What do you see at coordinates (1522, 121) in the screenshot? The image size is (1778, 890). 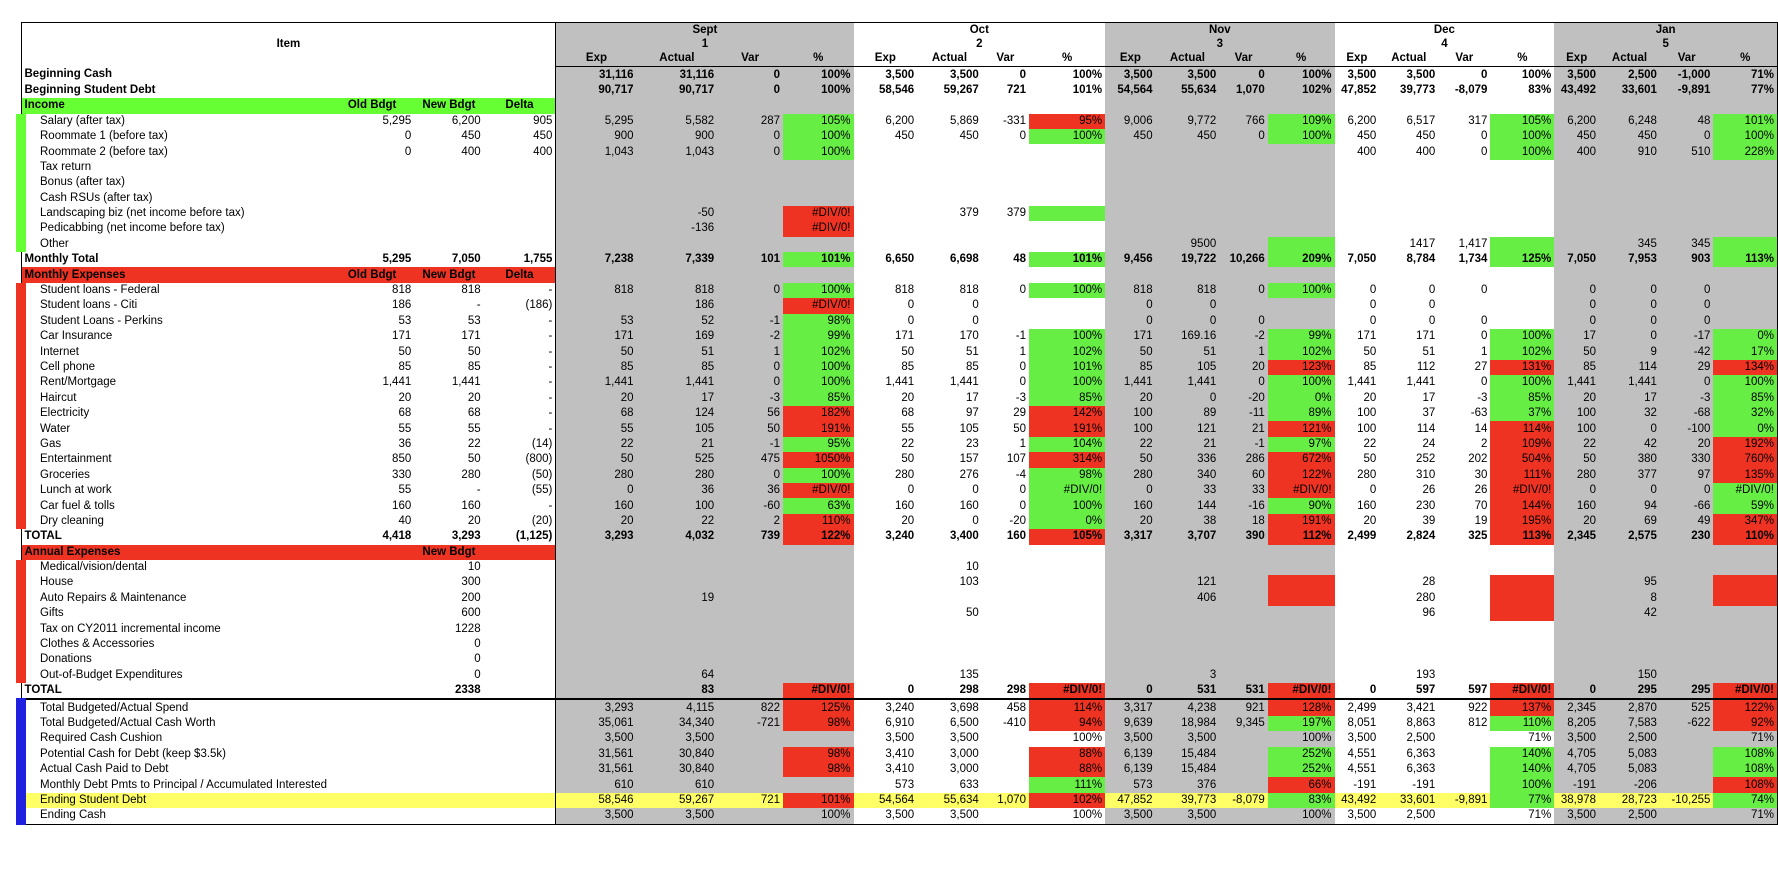 I see `percent-cell: 105%` at bounding box center [1522, 121].